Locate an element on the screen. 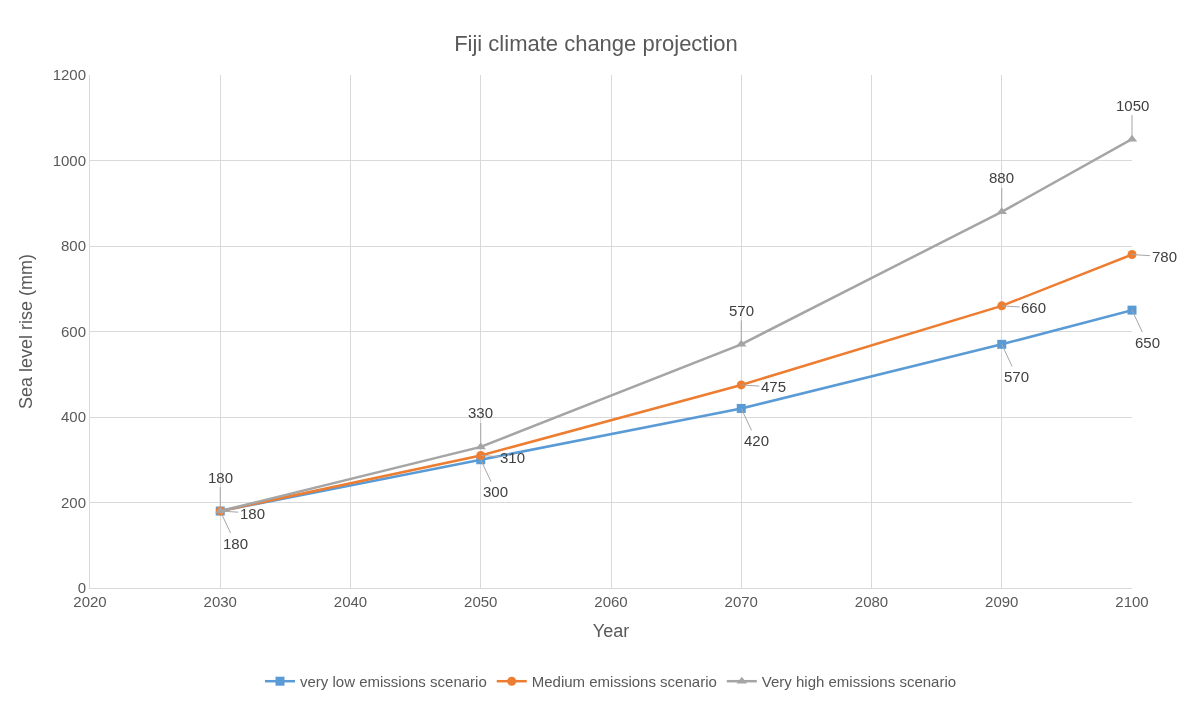 The image size is (1192, 710). x-tick-label: 2080 is located at coordinates (871, 601).